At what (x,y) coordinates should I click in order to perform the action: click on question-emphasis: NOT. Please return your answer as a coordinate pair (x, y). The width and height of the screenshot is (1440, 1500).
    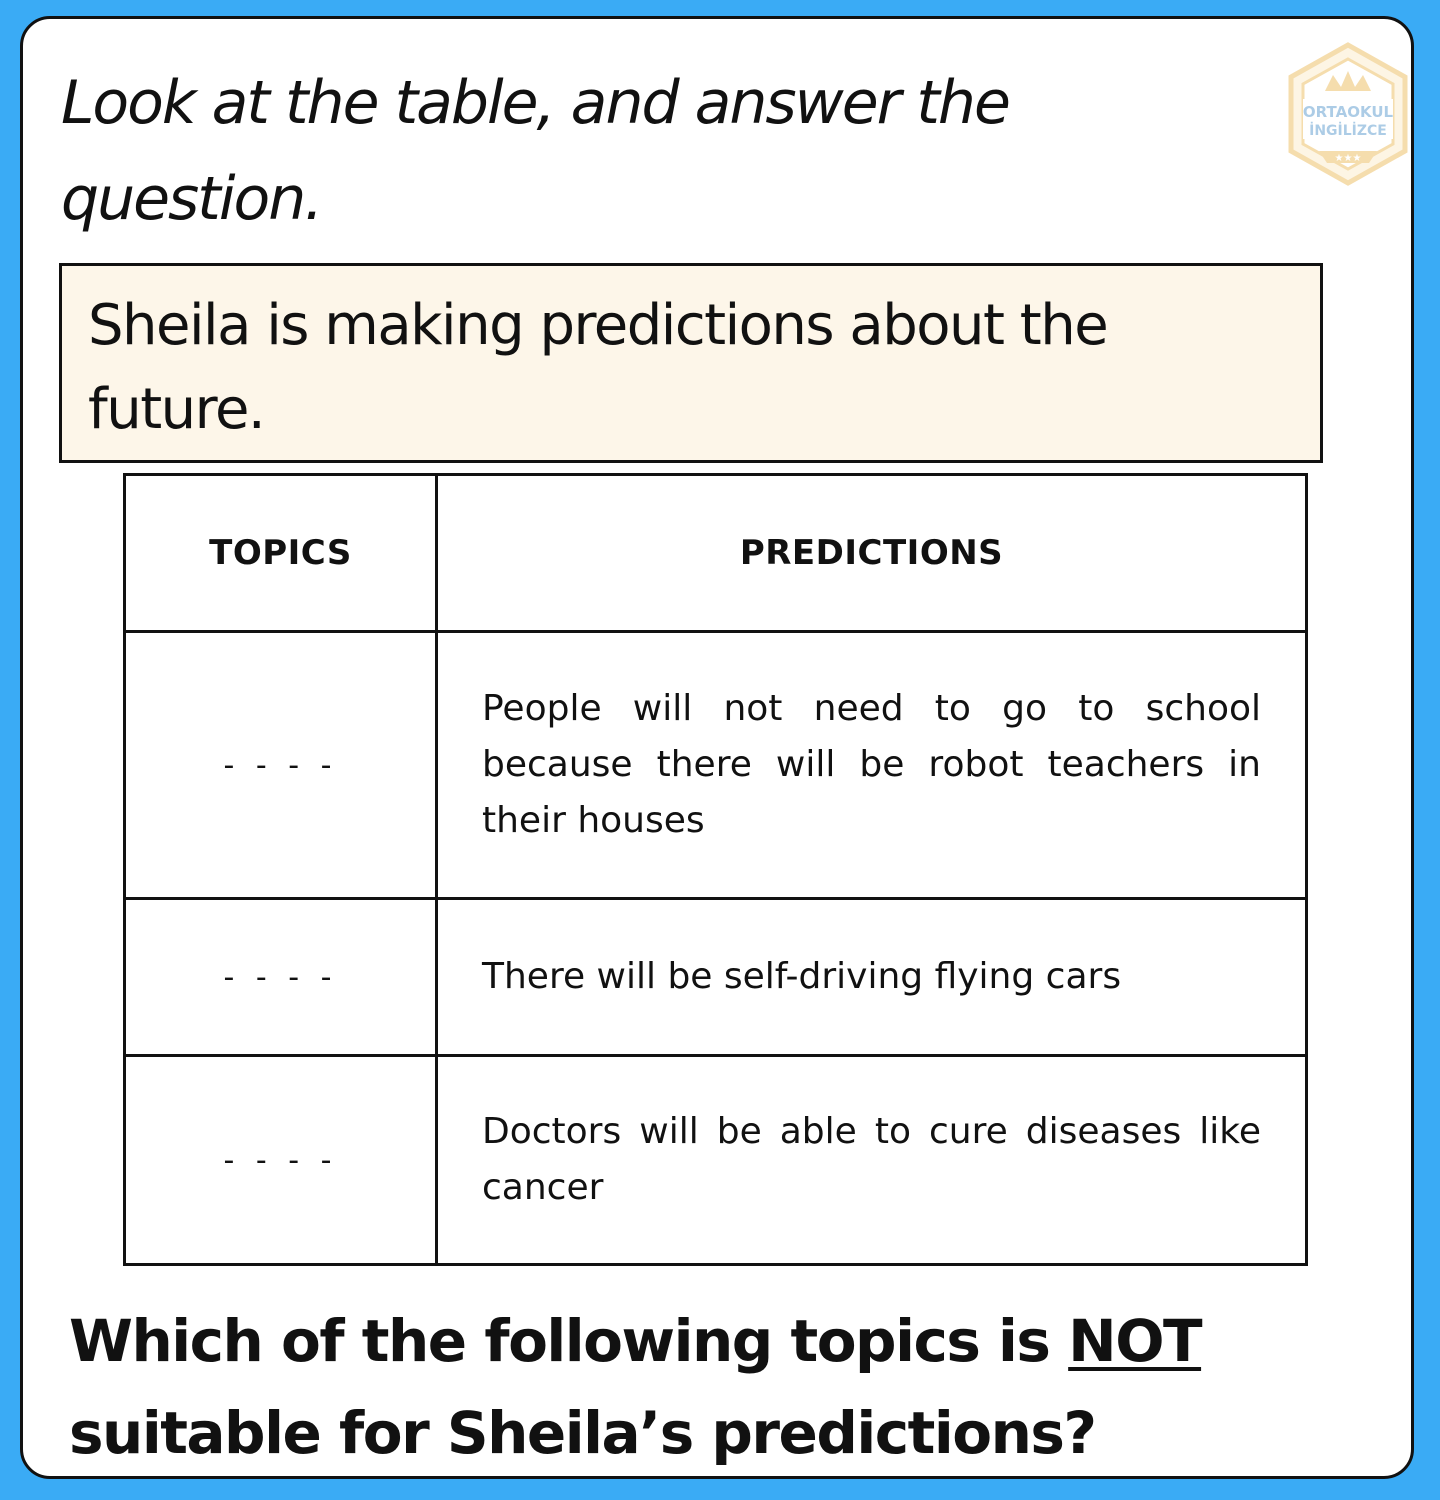
    Looking at the image, I should click on (1135, 1341).